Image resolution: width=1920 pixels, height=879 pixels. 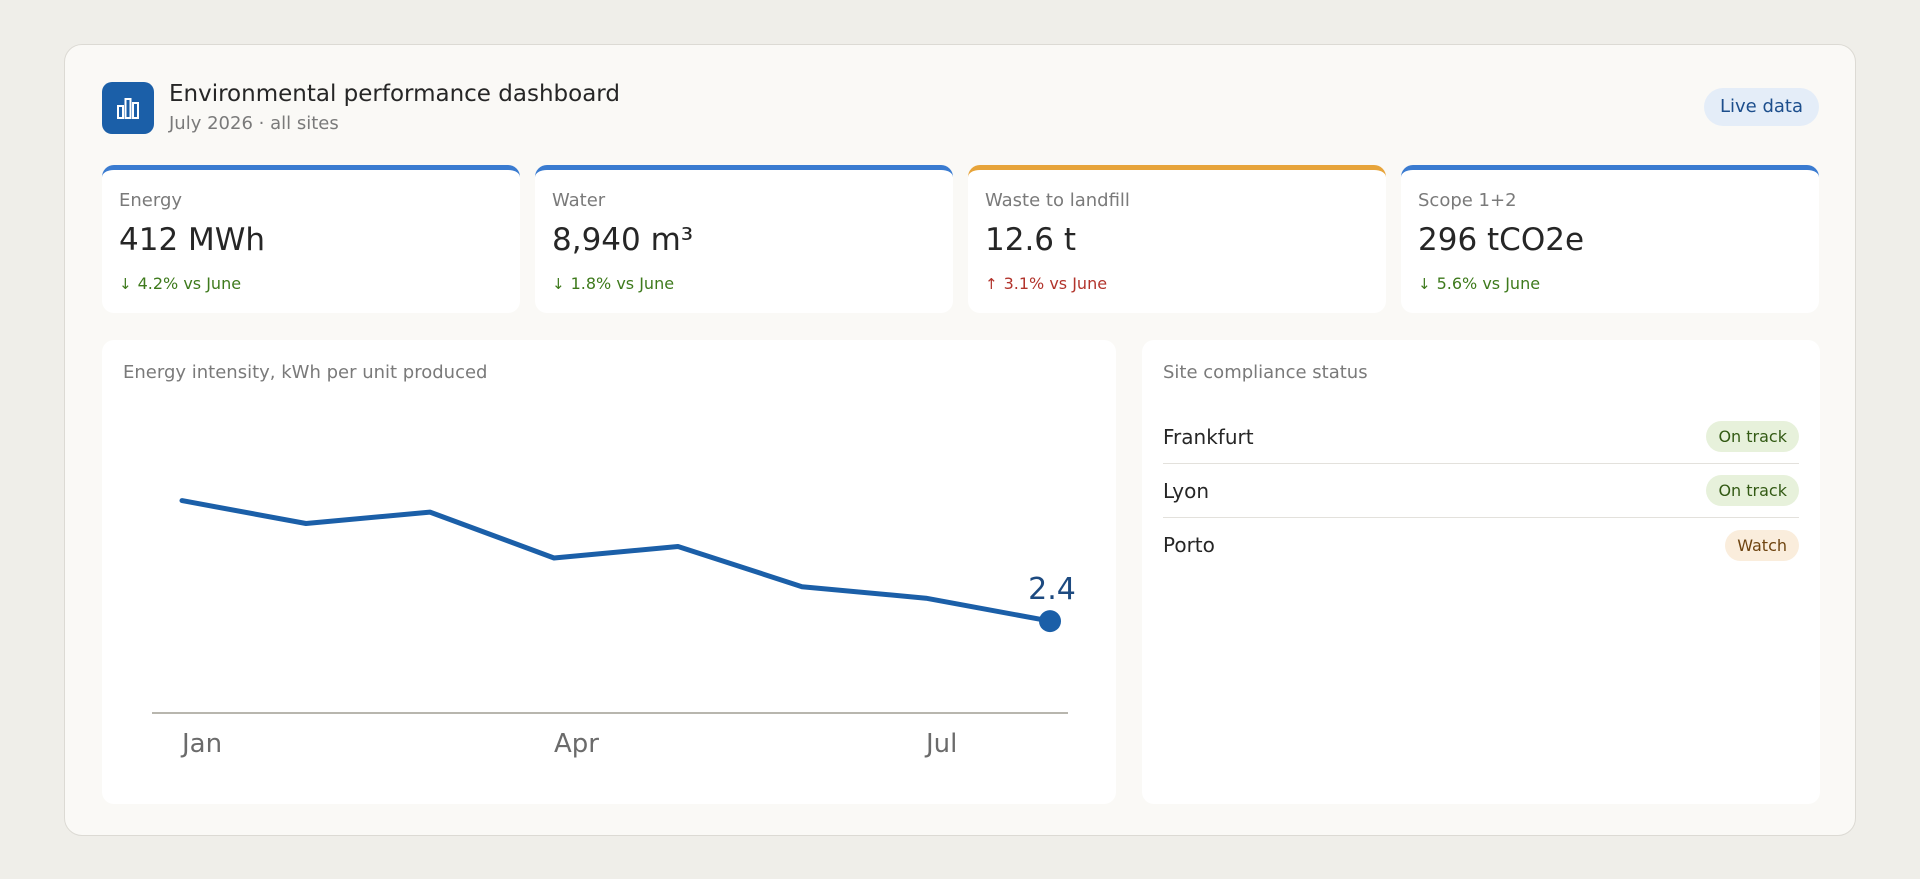 What do you see at coordinates (1610, 239) in the screenshot?
I see `kpi-card-scope: Scope 1+2 296 tCO2e ↓ 5.6% vs June` at bounding box center [1610, 239].